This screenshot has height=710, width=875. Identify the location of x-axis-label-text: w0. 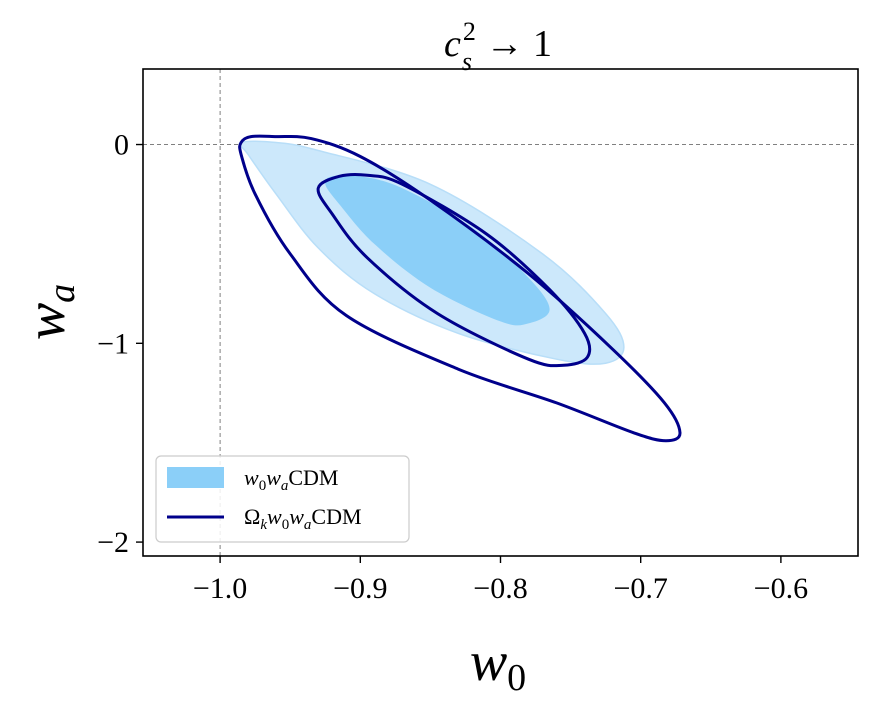
(498, 665).